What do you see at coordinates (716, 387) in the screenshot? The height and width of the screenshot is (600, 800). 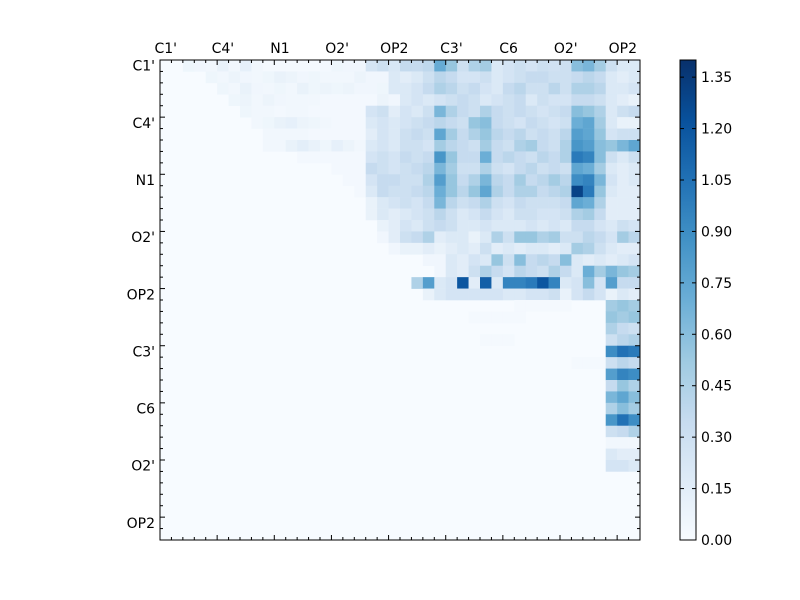 I see `colorbar-tick-label: 0.45` at bounding box center [716, 387].